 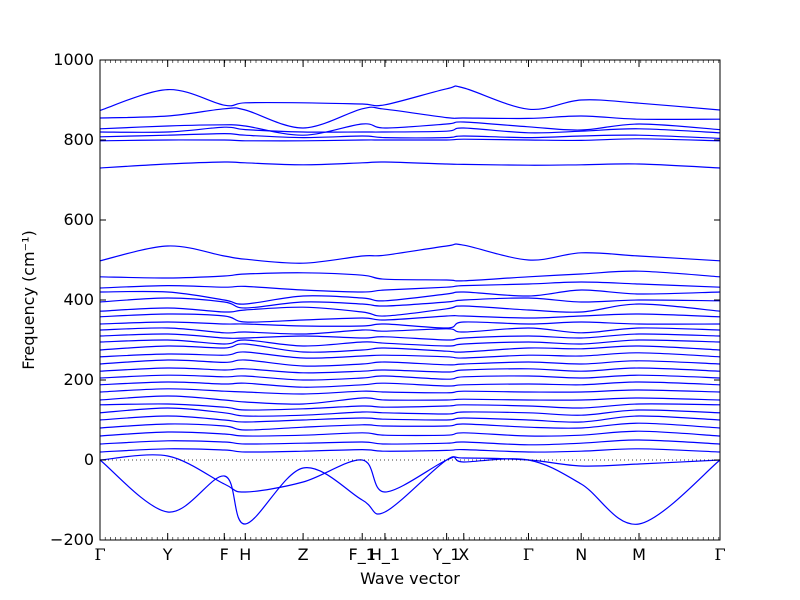 I want to click on y-tick-label: 200, so click(x=78, y=379).